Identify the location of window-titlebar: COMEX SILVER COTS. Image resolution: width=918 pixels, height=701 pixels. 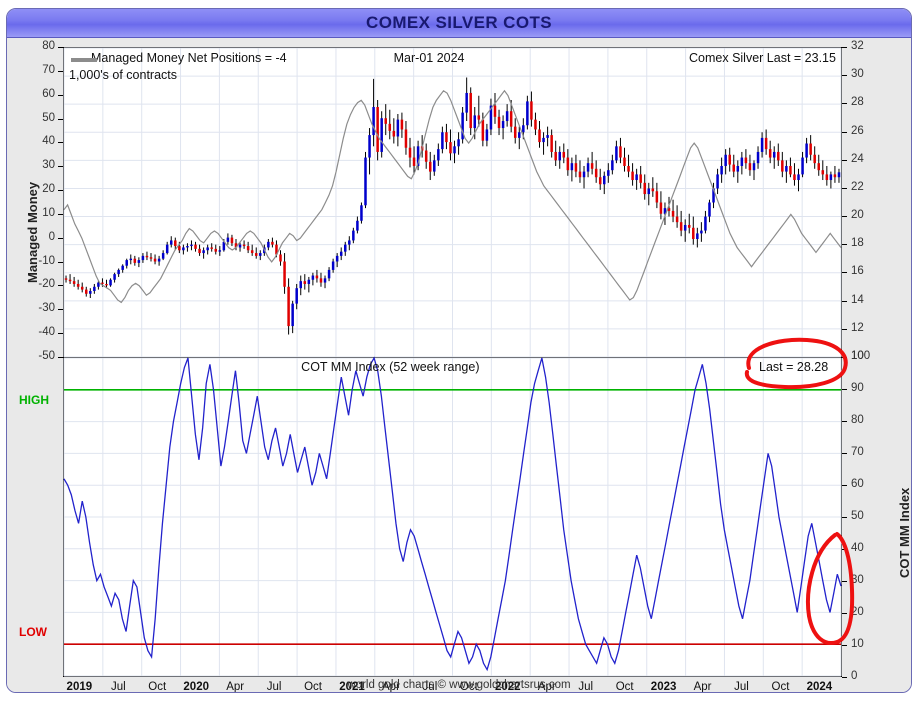
(459, 23).